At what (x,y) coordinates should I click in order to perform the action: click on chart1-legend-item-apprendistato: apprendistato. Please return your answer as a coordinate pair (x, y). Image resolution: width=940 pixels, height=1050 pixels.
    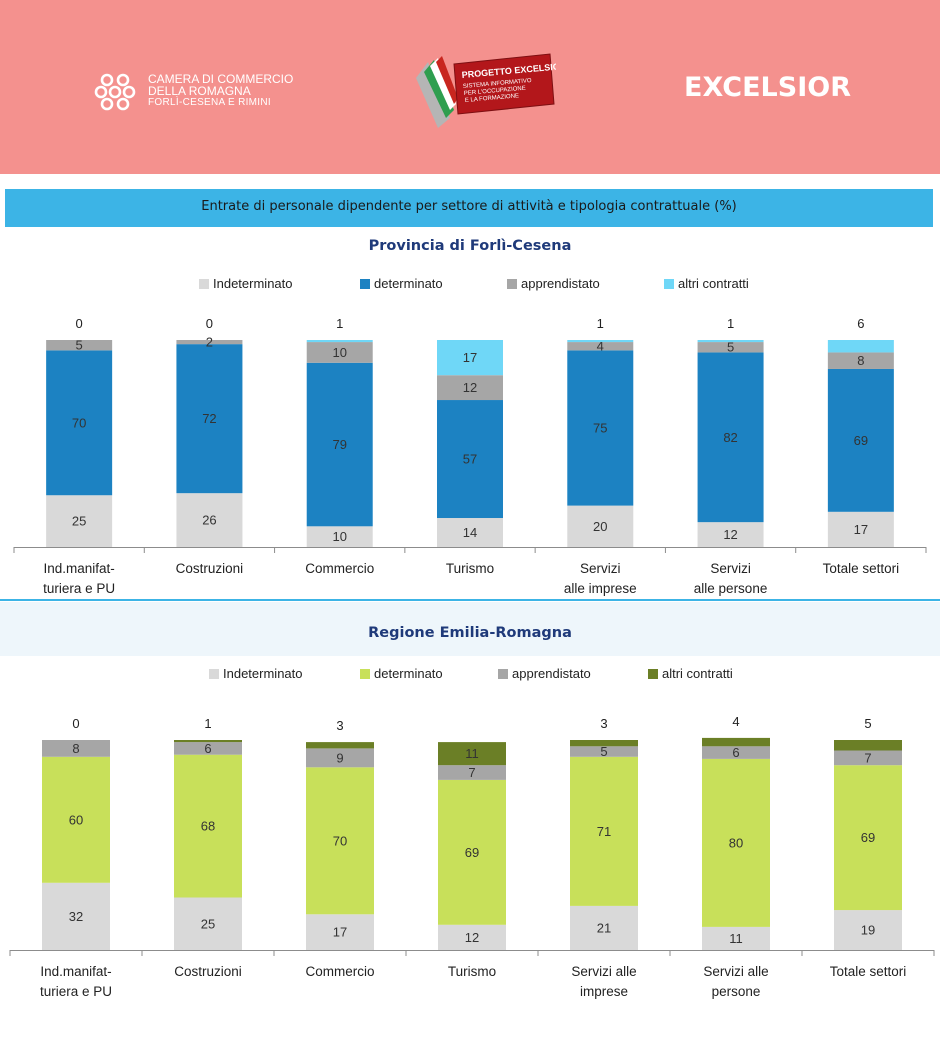
    Looking at the image, I should click on (553, 285).